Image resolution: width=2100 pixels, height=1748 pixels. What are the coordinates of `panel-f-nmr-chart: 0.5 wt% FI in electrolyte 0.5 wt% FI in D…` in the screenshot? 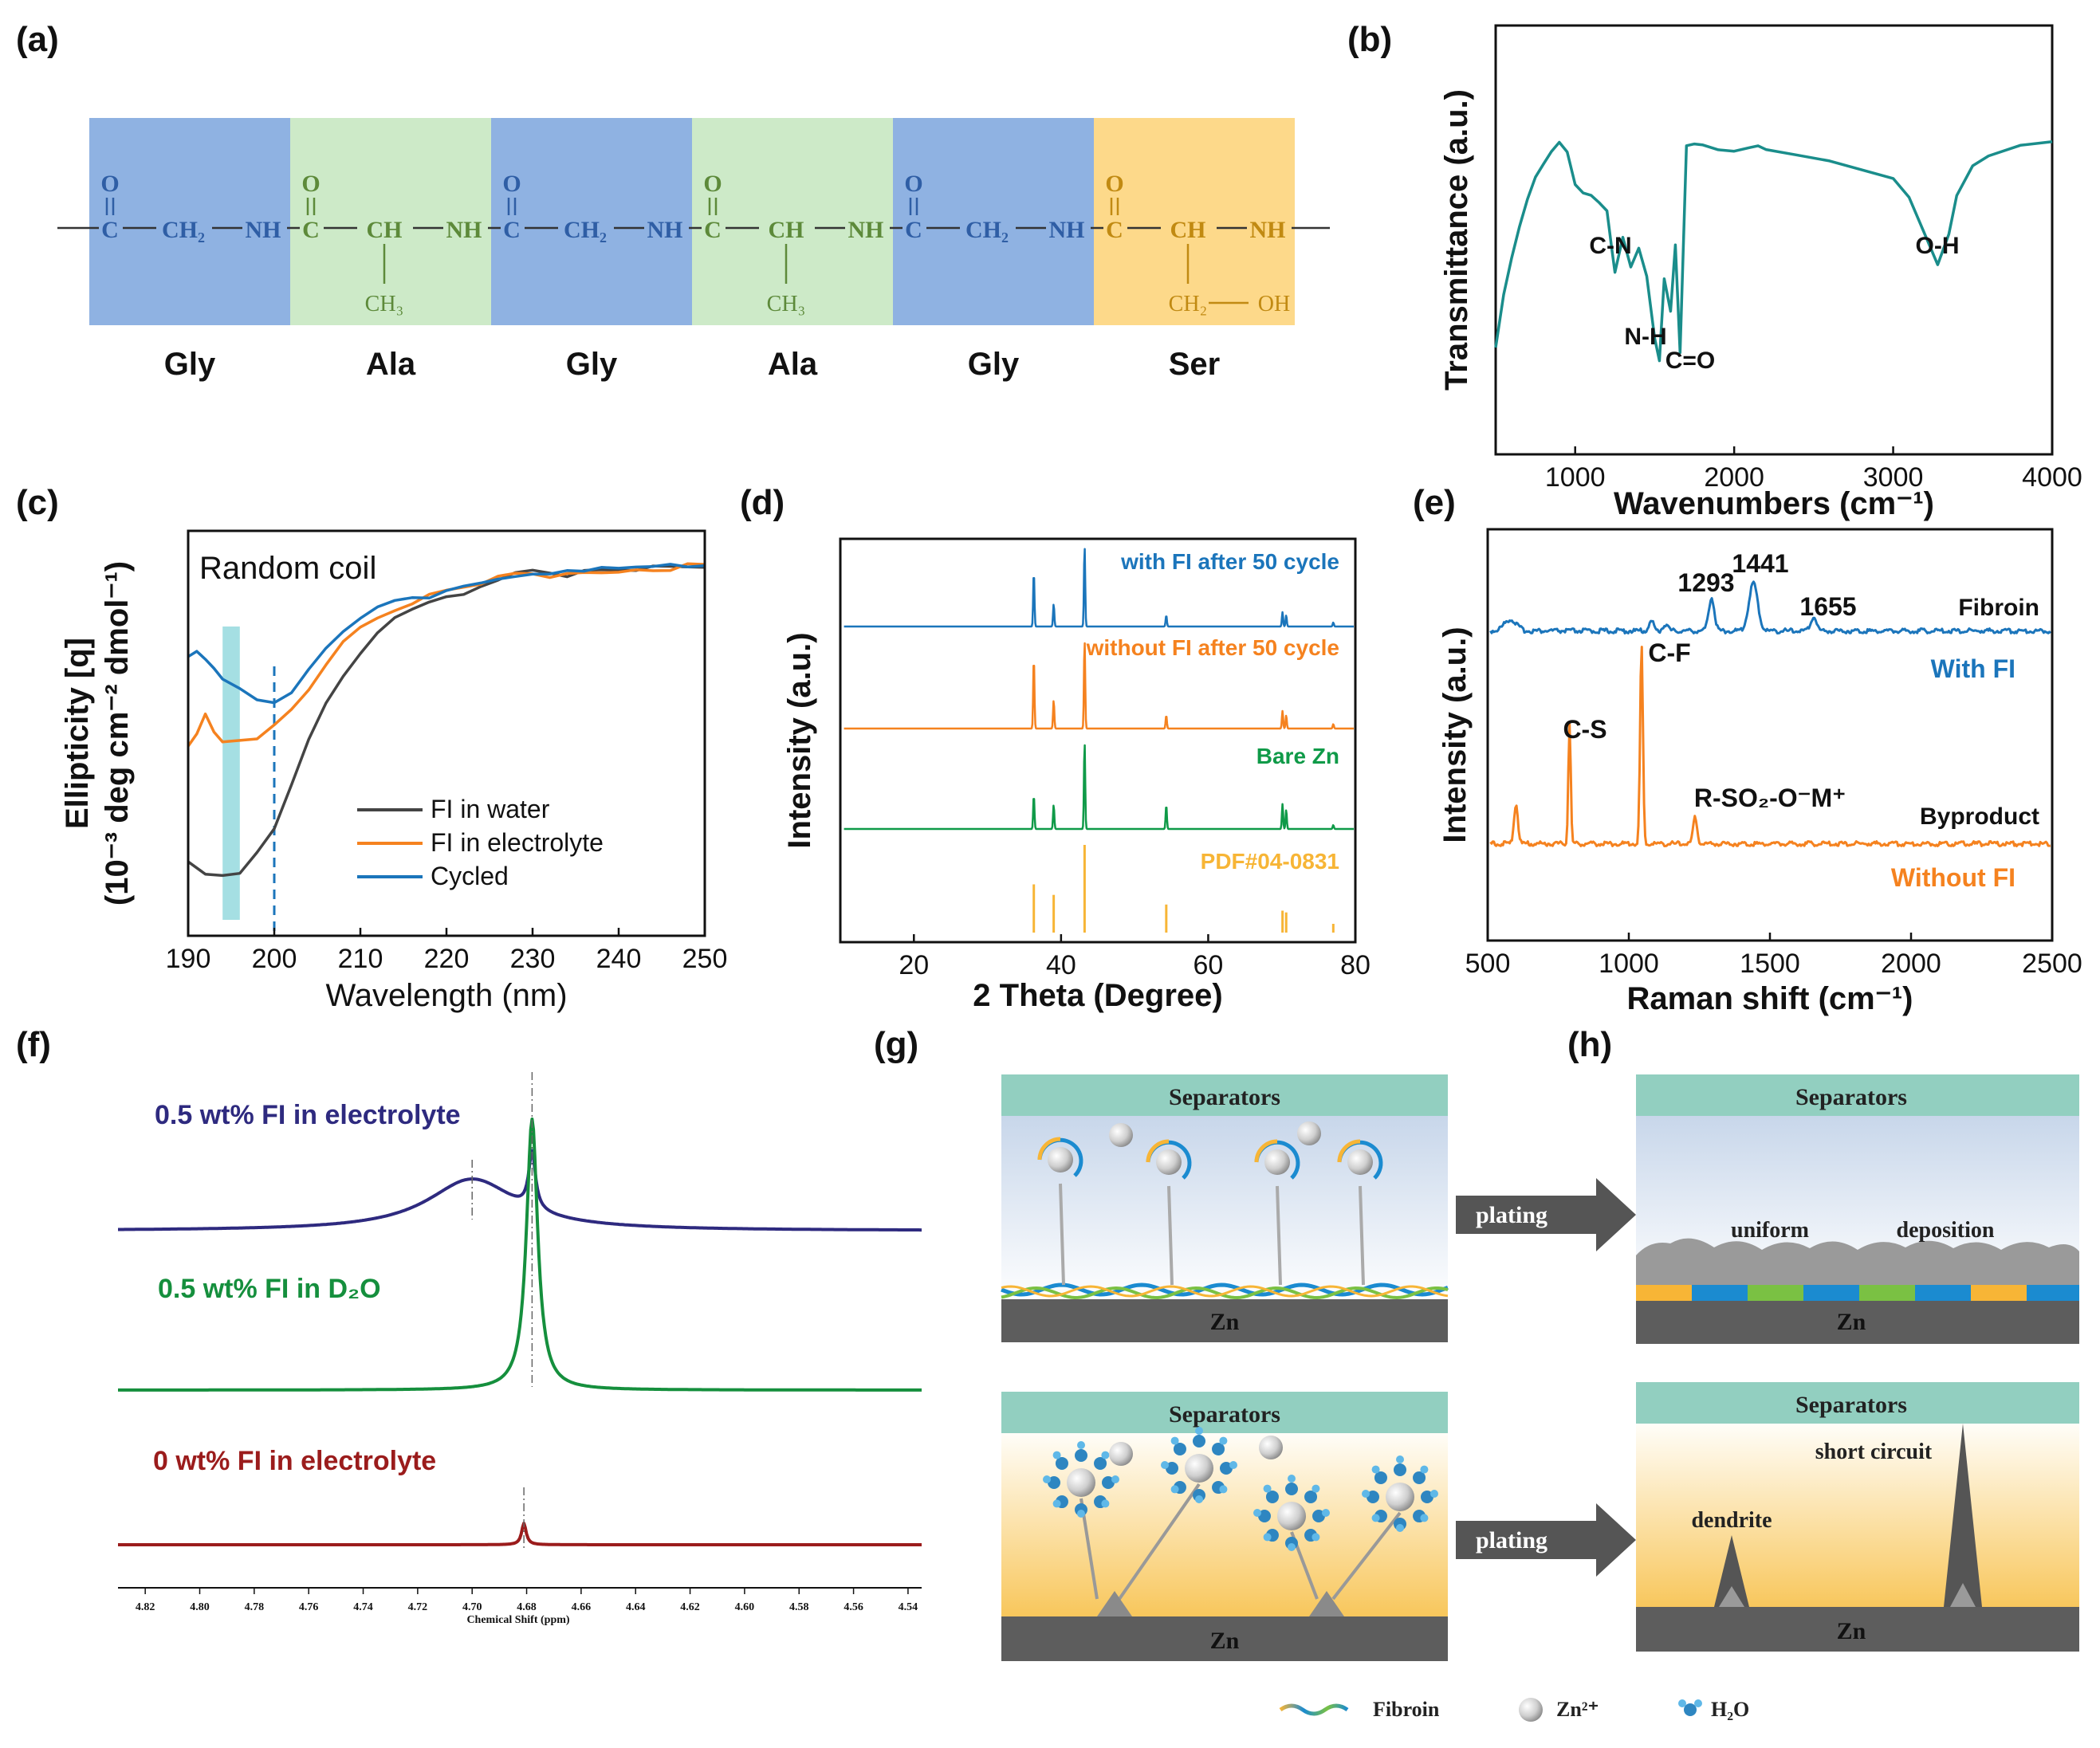 It's located at (519, 1349).